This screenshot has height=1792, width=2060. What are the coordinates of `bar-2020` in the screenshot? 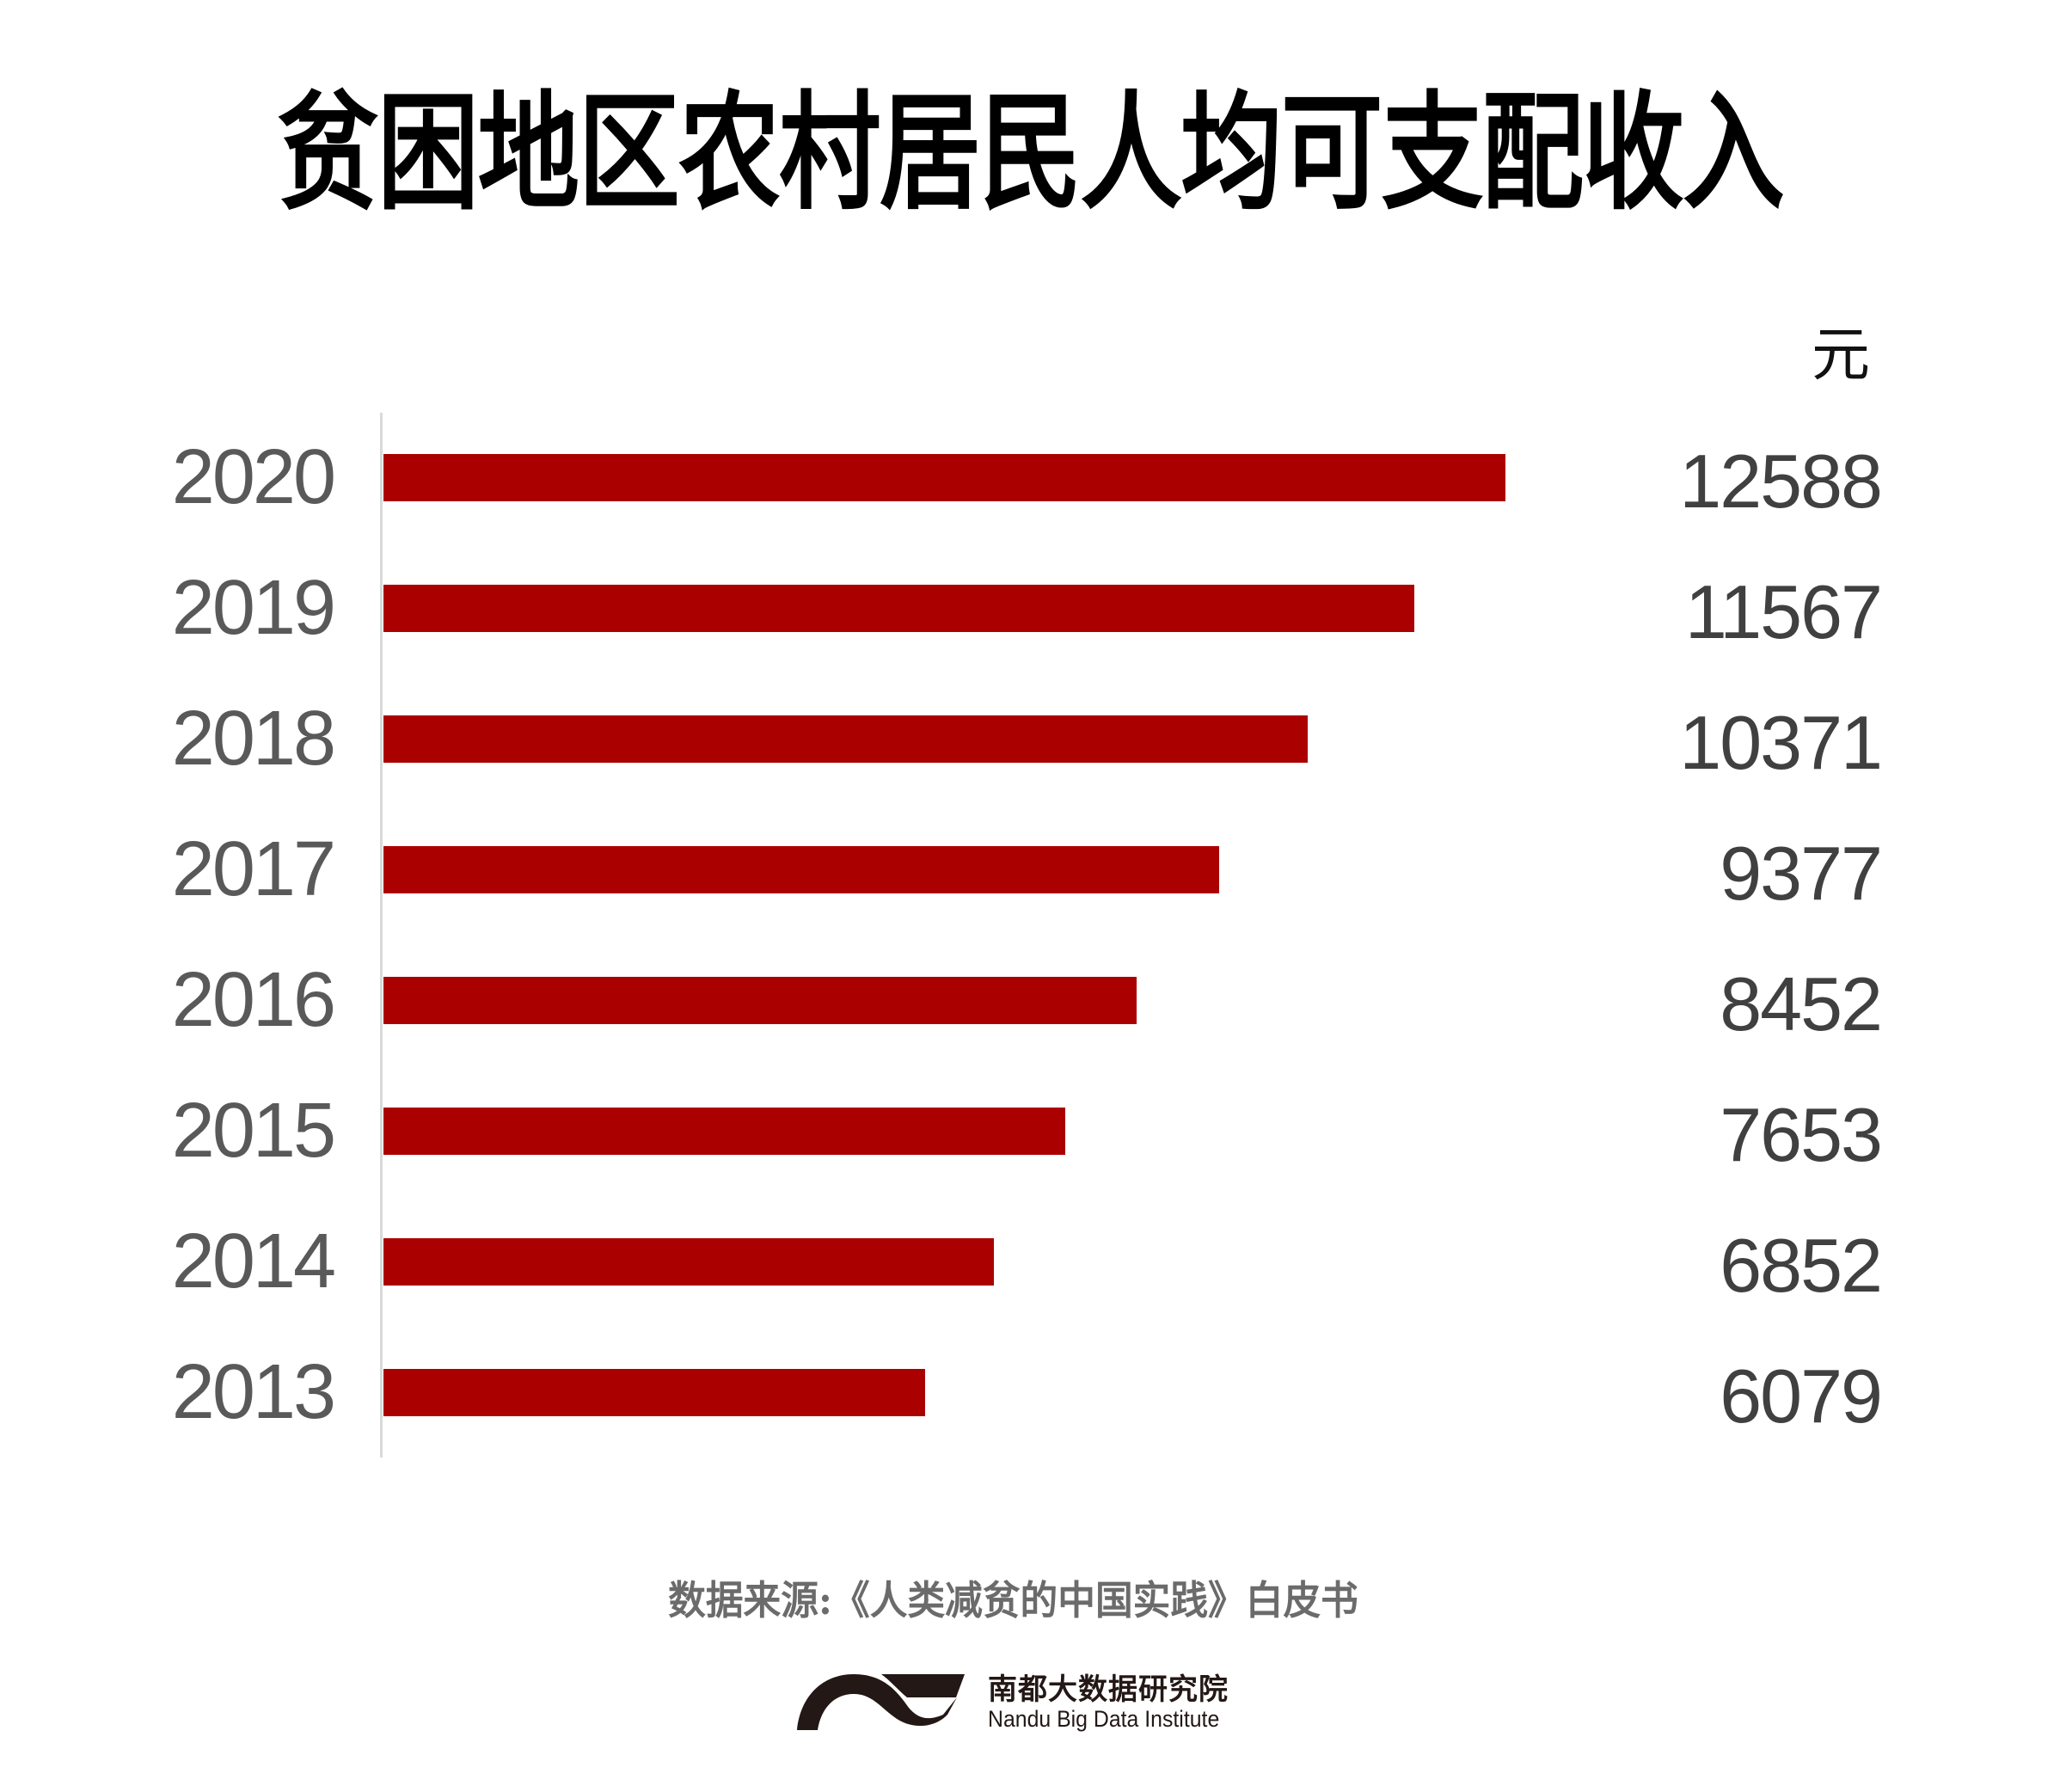 It's located at (944, 477).